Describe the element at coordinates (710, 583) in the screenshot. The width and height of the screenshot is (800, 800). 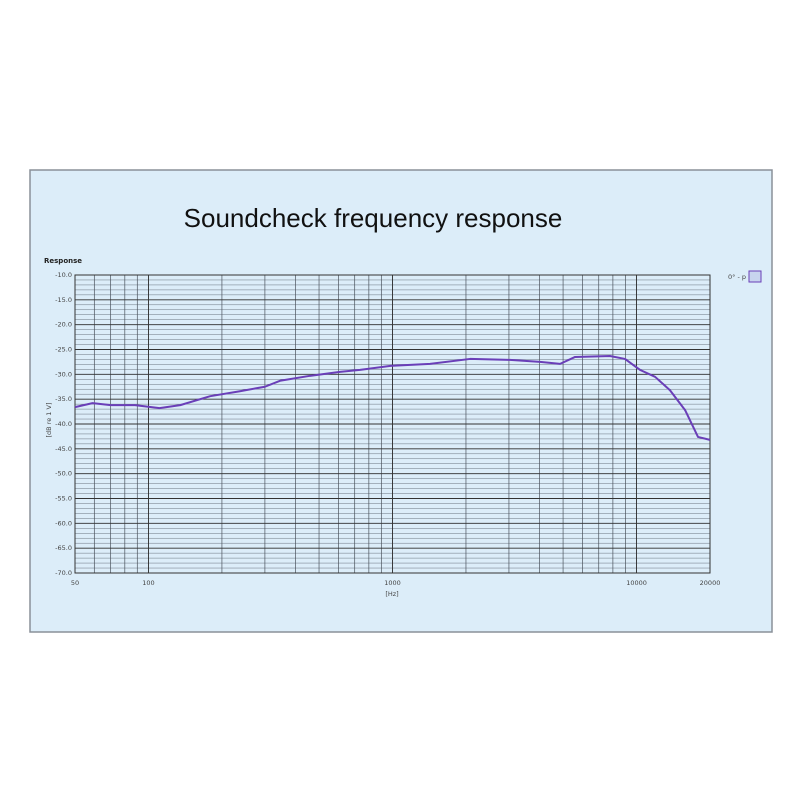
I see `x-tick-label: 20000` at that location.